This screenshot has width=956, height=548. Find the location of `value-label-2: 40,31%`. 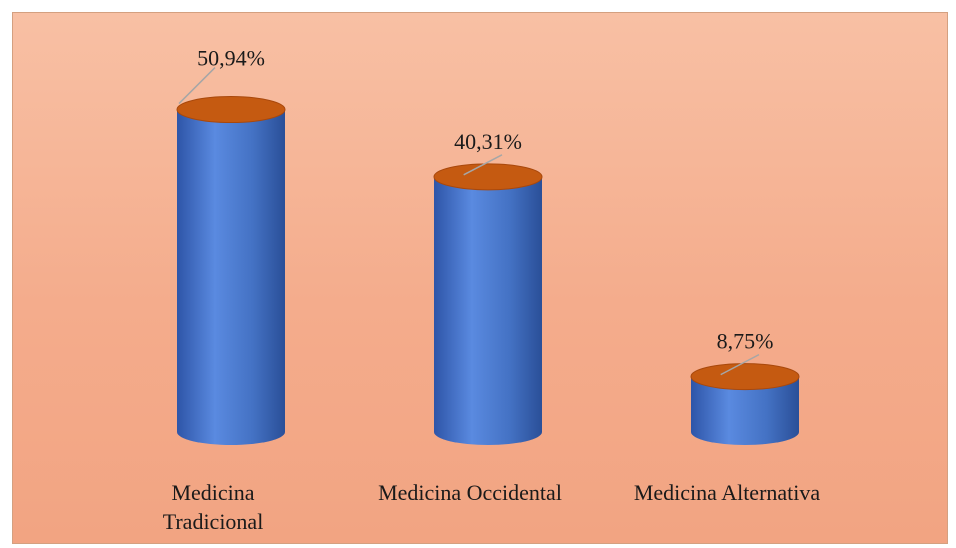

value-label-2: 40,31% is located at coordinates (488, 141).